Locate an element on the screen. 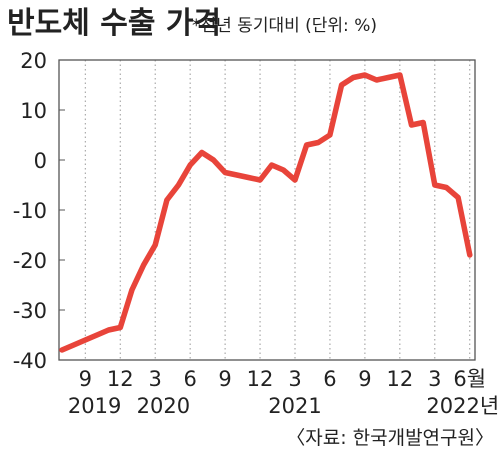 Image resolution: width=500 pixels, height=451 pixels. x-tick-label-2: 3 is located at coordinates (155, 379).